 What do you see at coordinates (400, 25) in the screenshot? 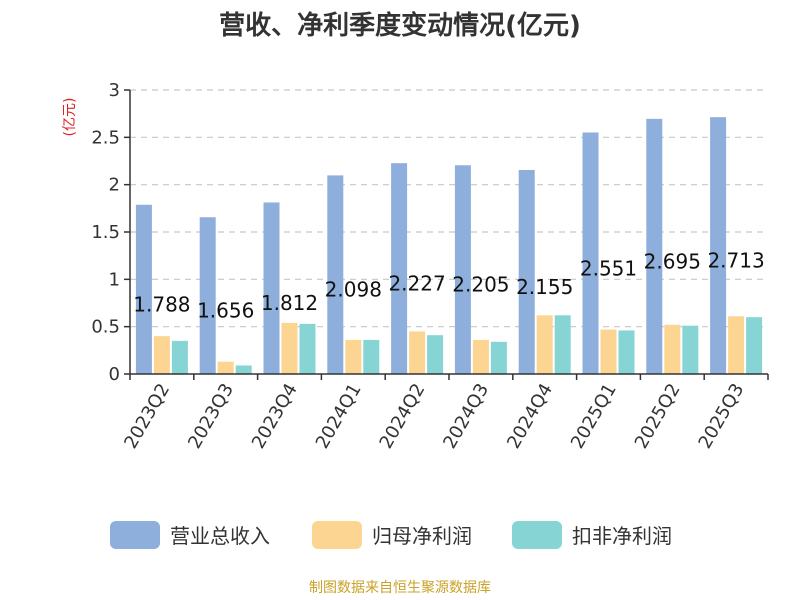
I see `chart-title: 营收、净利季度变动情况(亿元)` at bounding box center [400, 25].